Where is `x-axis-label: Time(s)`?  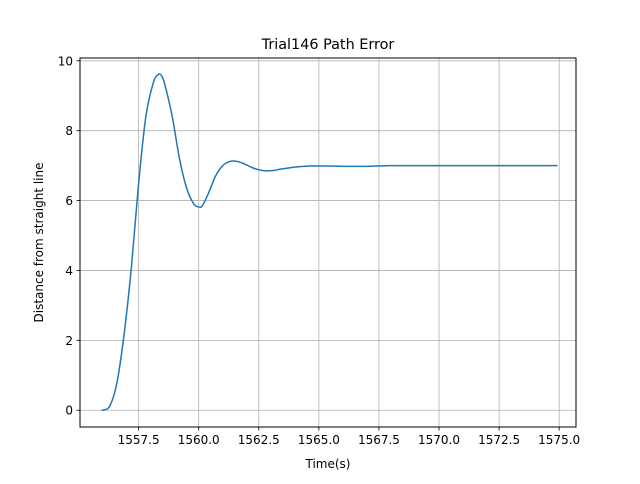
x-axis-label: Time(s) is located at coordinates (328, 464).